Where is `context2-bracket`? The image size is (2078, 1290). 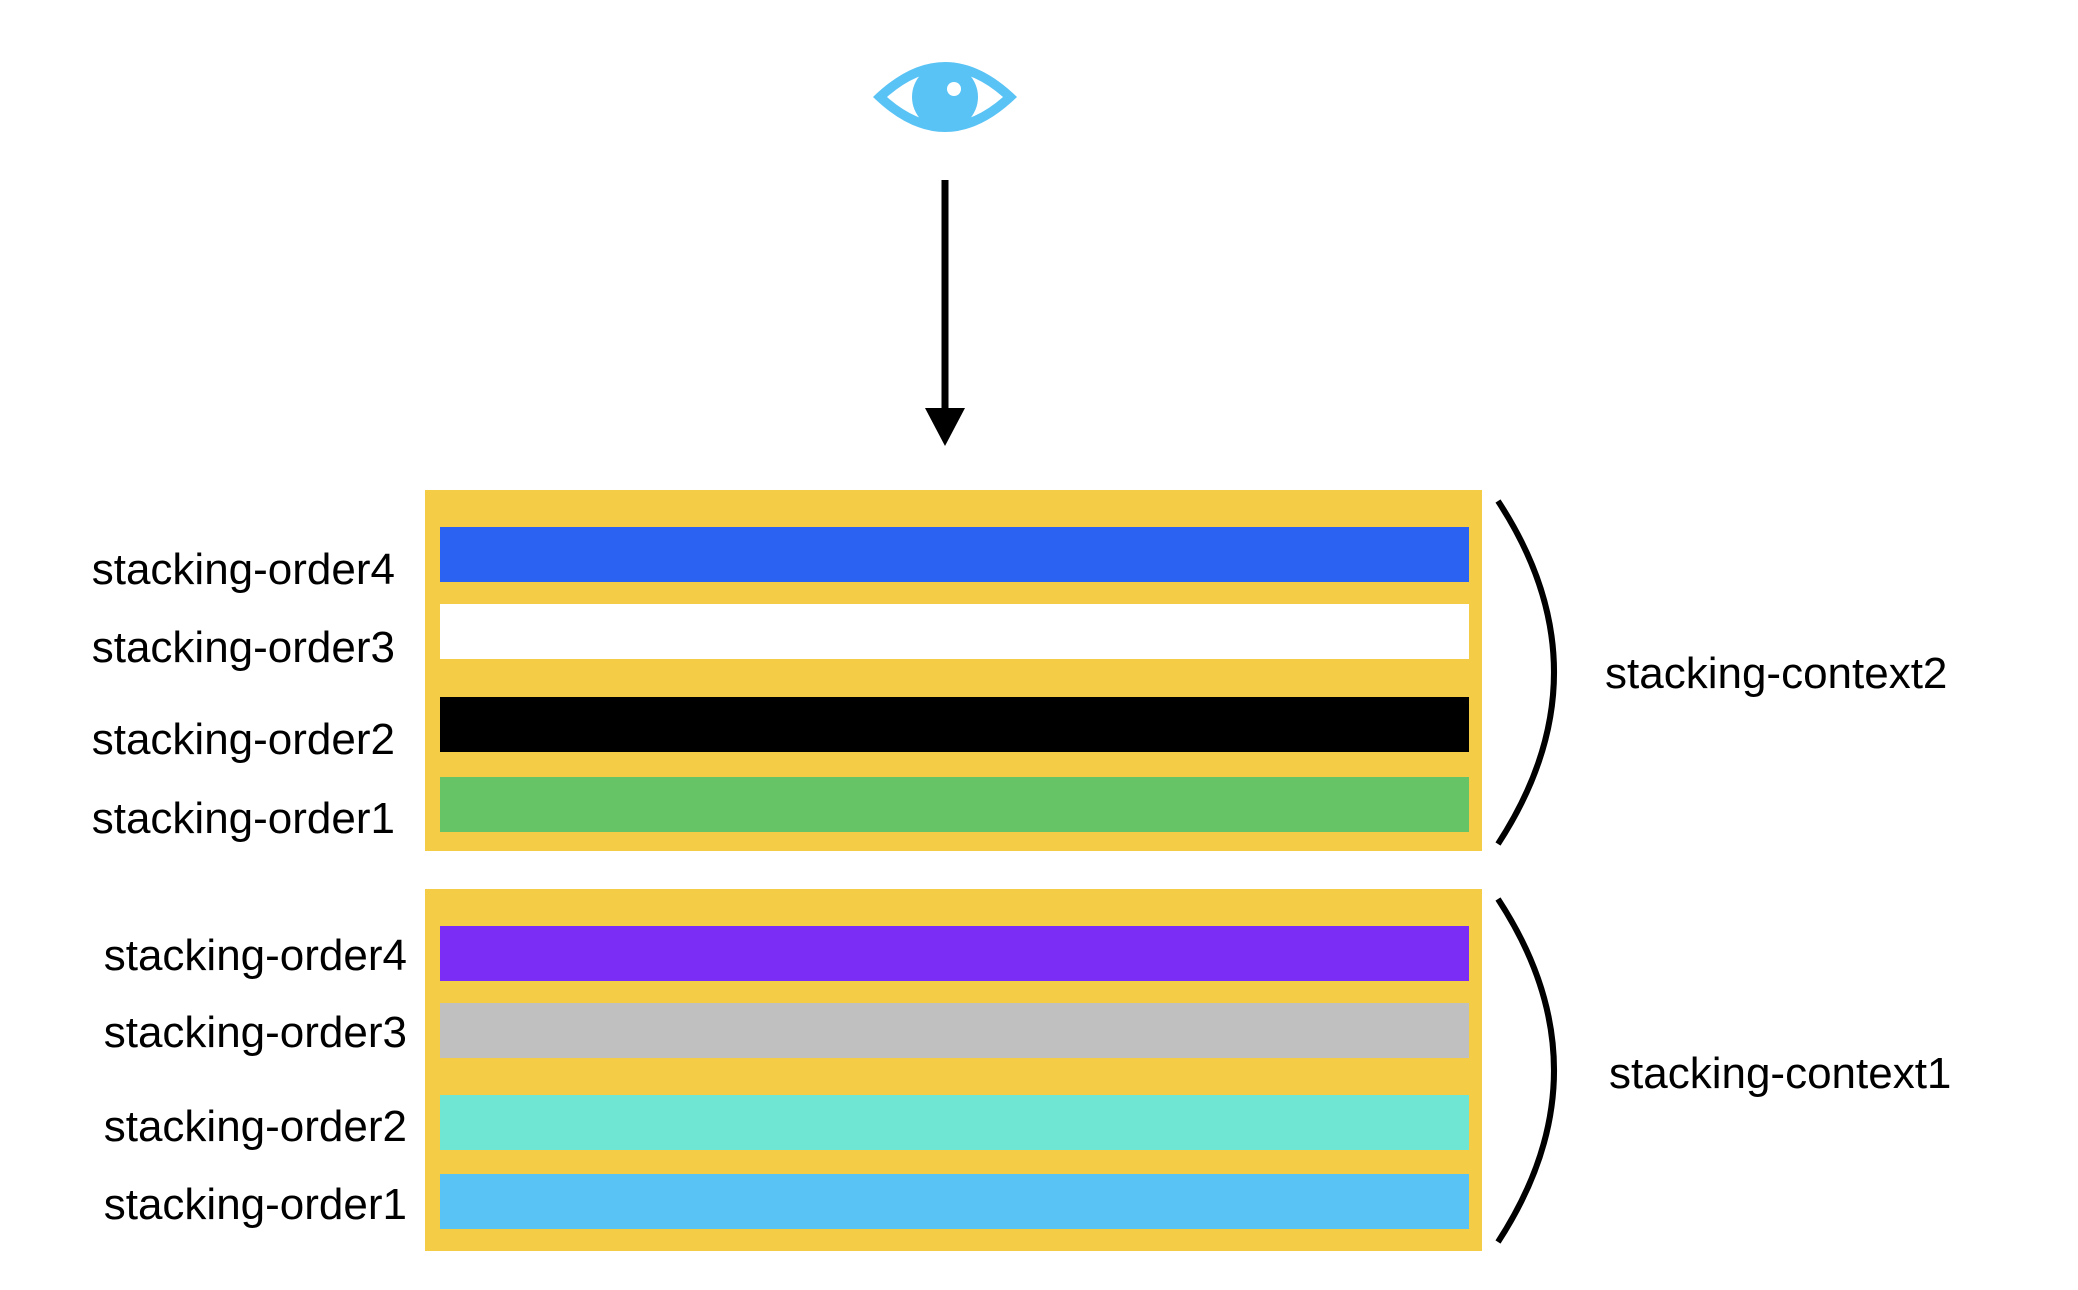
context2-bracket is located at coordinates (1526, 672).